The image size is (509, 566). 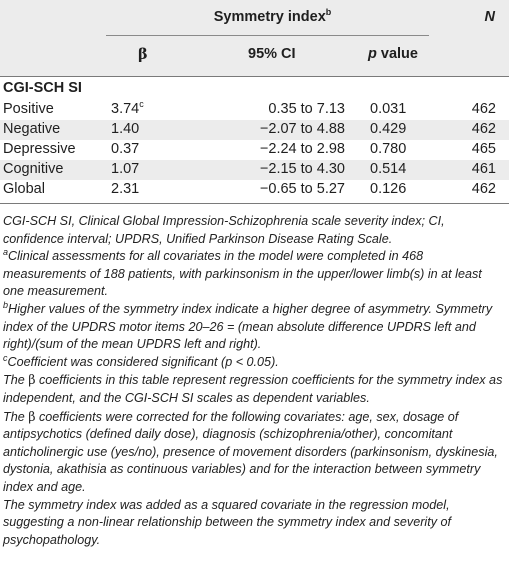 What do you see at coordinates (388, 129) in the screenshot?
I see `row-p-value: 0.429` at bounding box center [388, 129].